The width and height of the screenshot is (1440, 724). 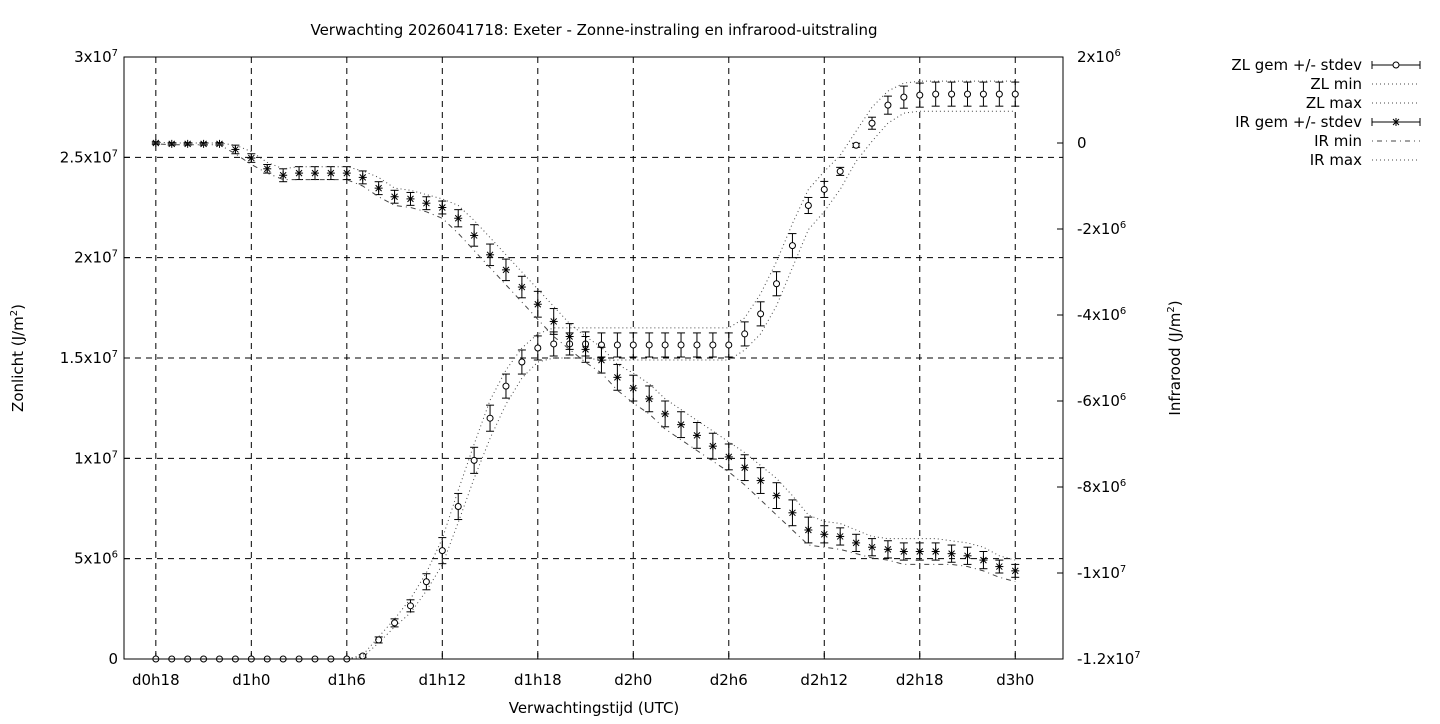 What do you see at coordinates (1101, 573) in the screenshot?
I see `right-tick-label: -1x107` at bounding box center [1101, 573].